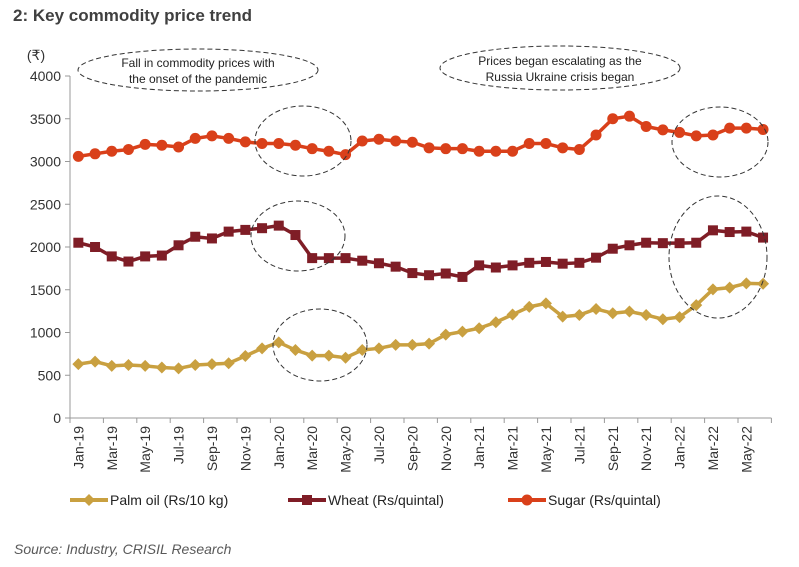 The height and width of the screenshot is (567, 799). Describe the element at coordinates (36, 55) in the screenshot. I see `y-axis-label: (₹)` at that location.